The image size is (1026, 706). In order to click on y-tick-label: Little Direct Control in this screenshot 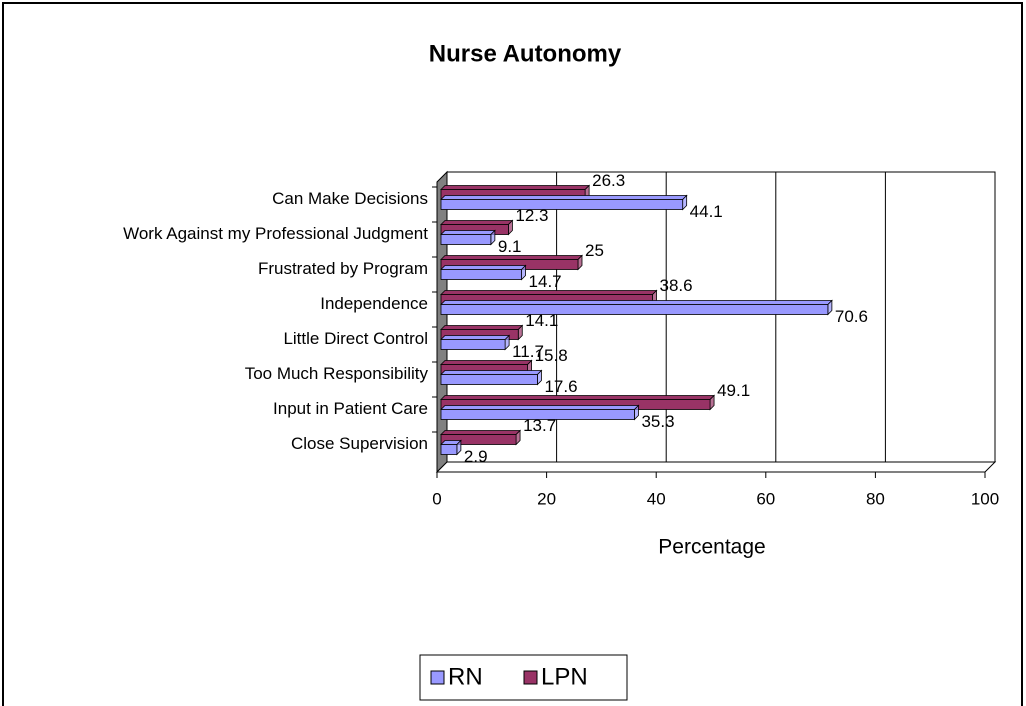, I will do `click(355, 338)`.